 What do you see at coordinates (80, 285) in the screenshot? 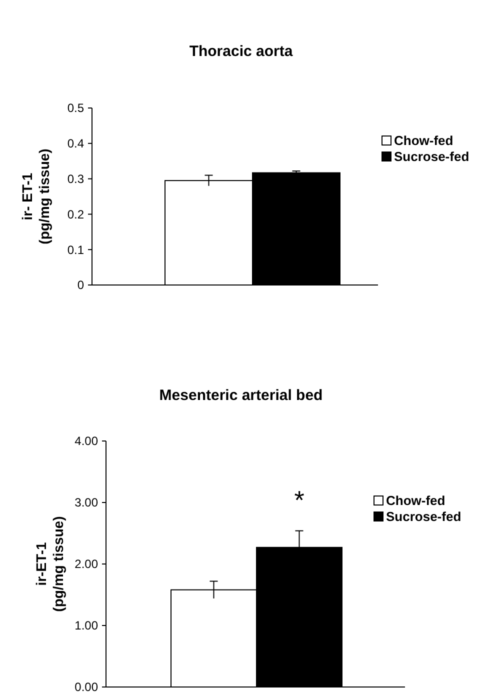
I see `y-tick-label: 0` at bounding box center [80, 285].